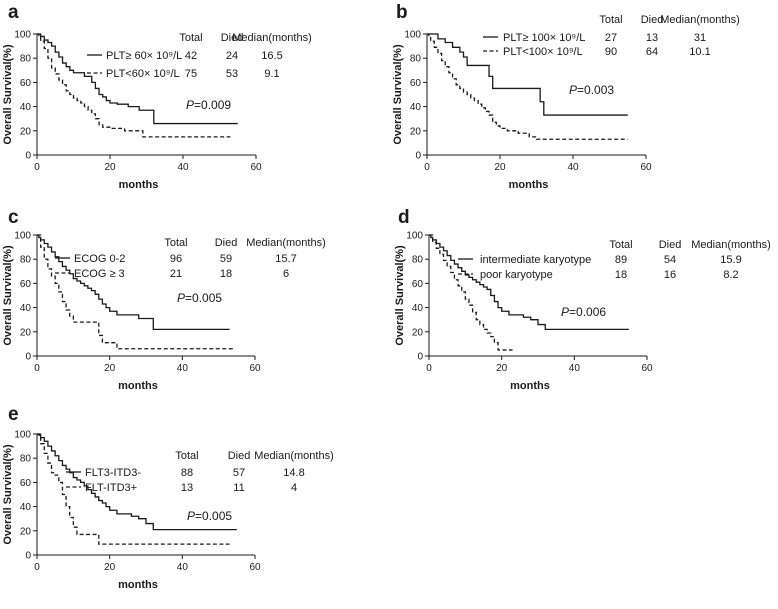  Describe the element at coordinates (187, 488) in the screenshot. I see `total-value: 13` at that location.